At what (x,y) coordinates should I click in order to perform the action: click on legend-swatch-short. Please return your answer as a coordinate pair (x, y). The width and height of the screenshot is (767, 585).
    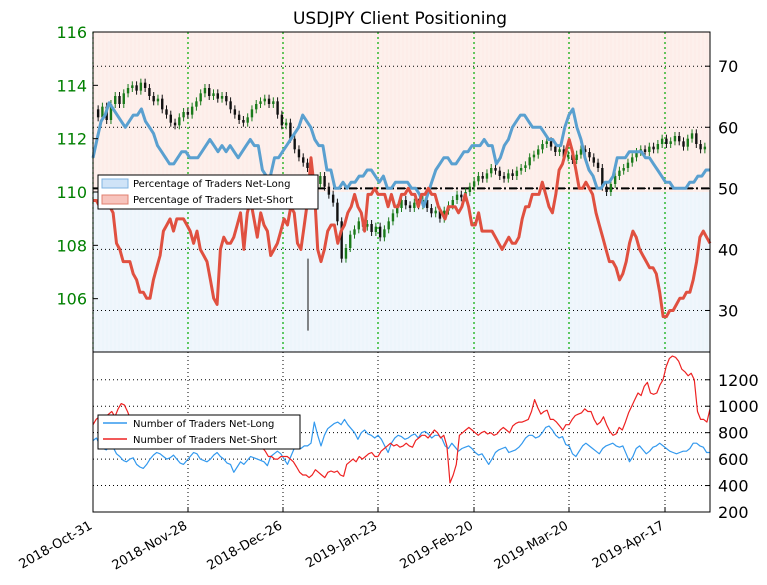
    Looking at the image, I should click on (115, 199).